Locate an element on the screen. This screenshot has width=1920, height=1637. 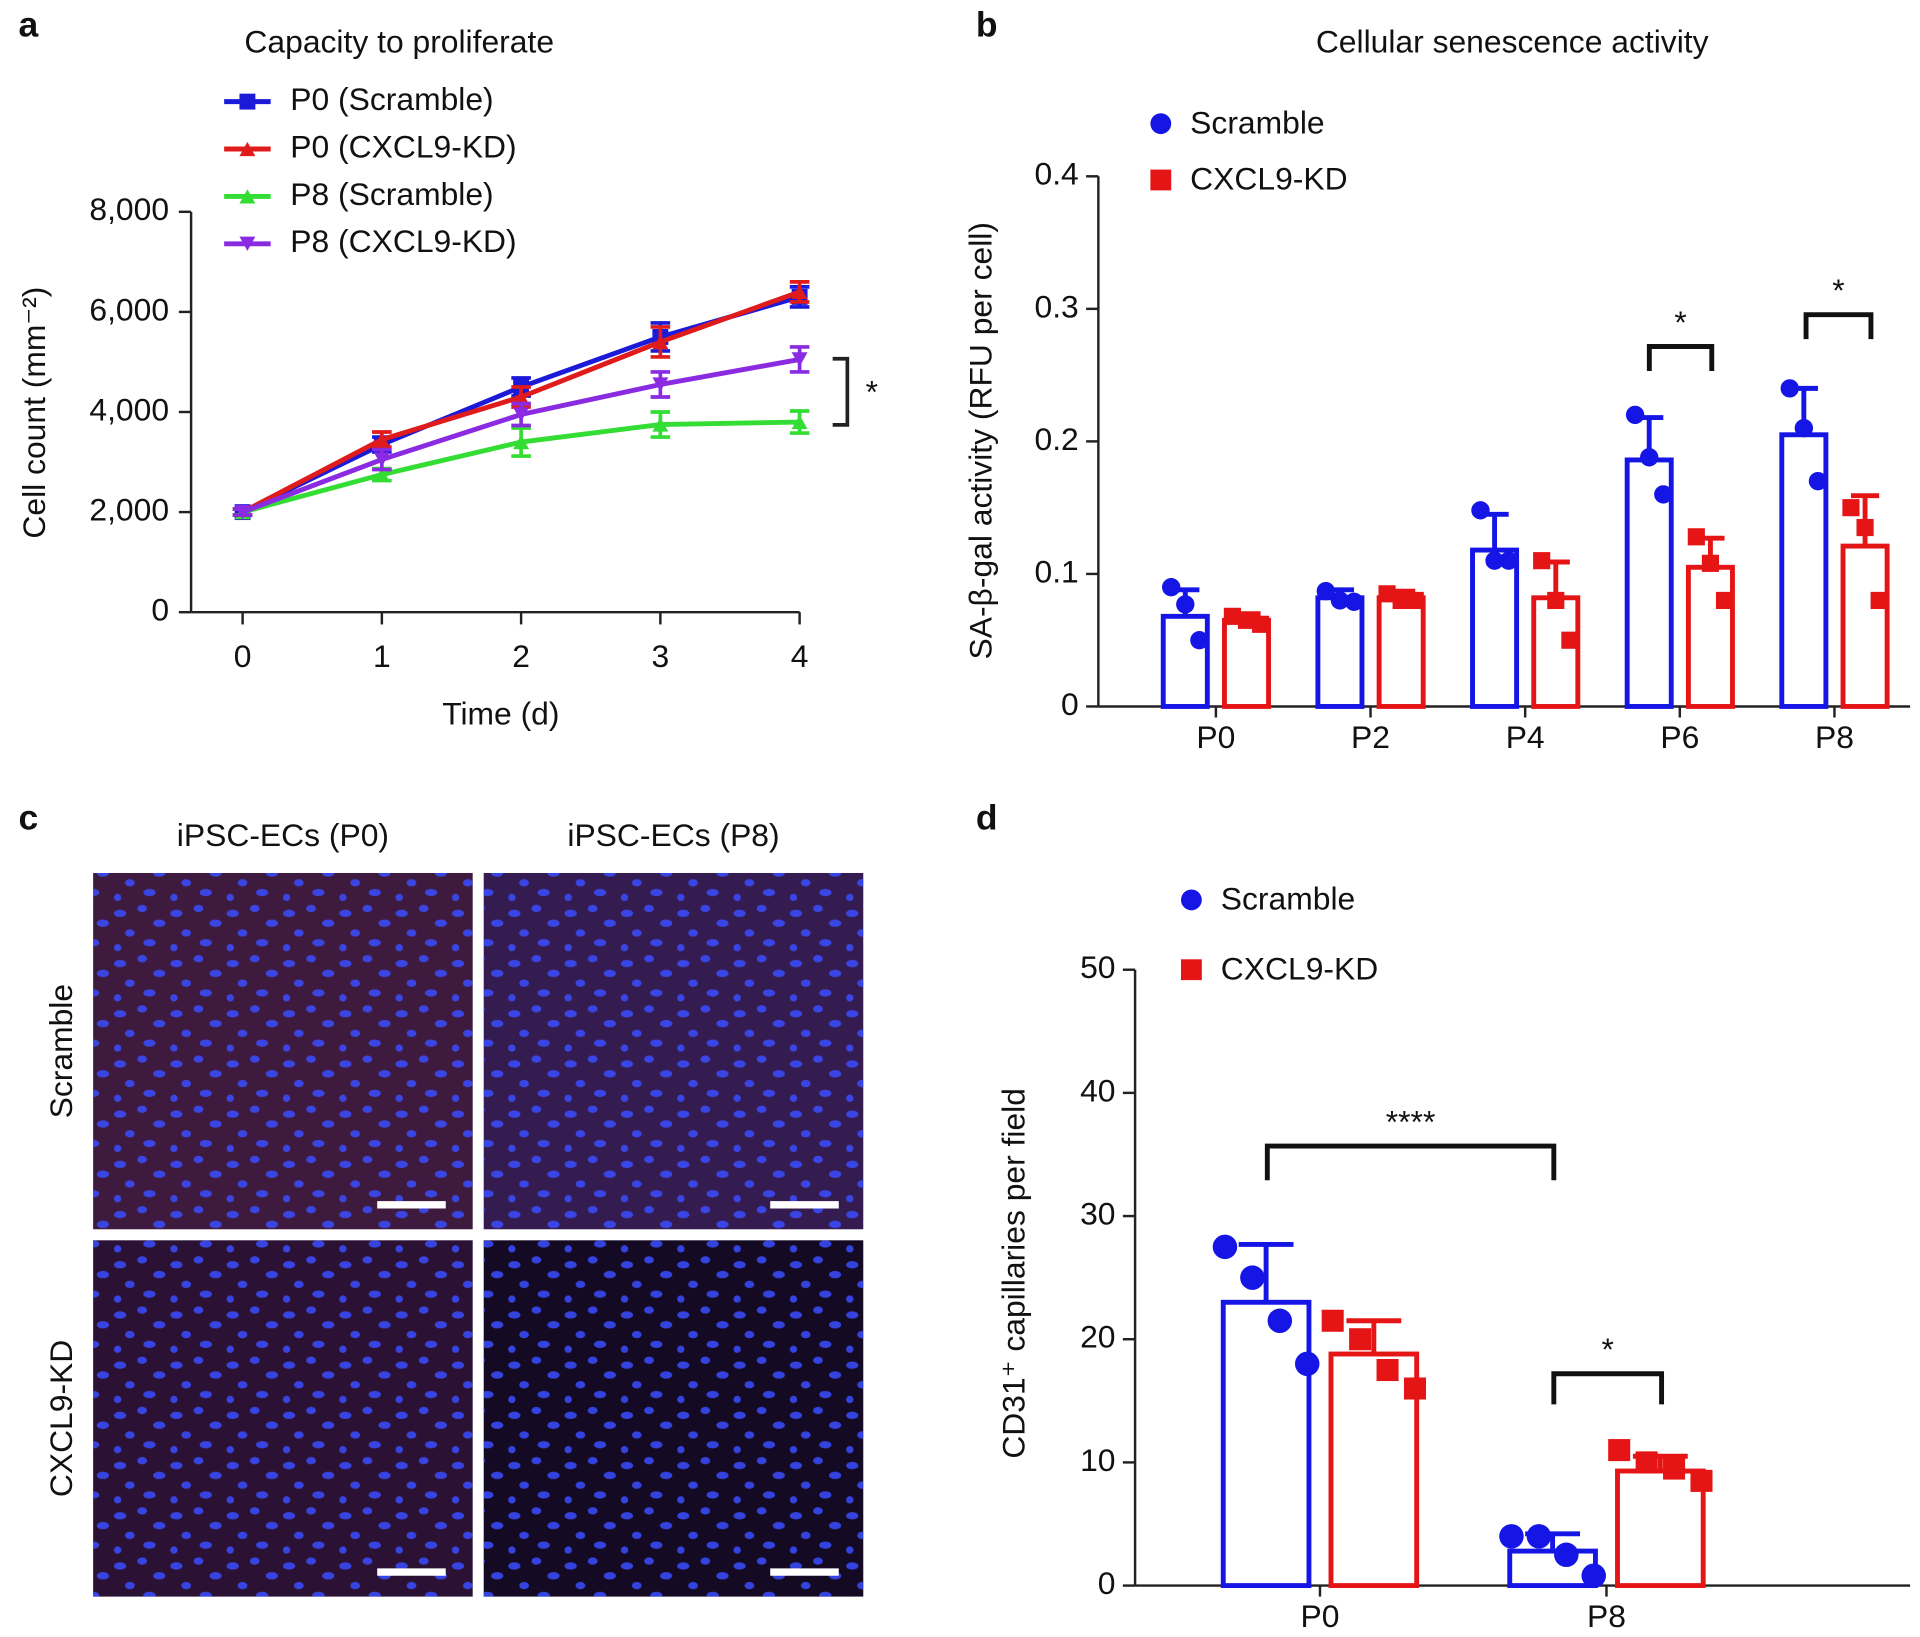
error-bar is located at coordinates (1266, 1272).